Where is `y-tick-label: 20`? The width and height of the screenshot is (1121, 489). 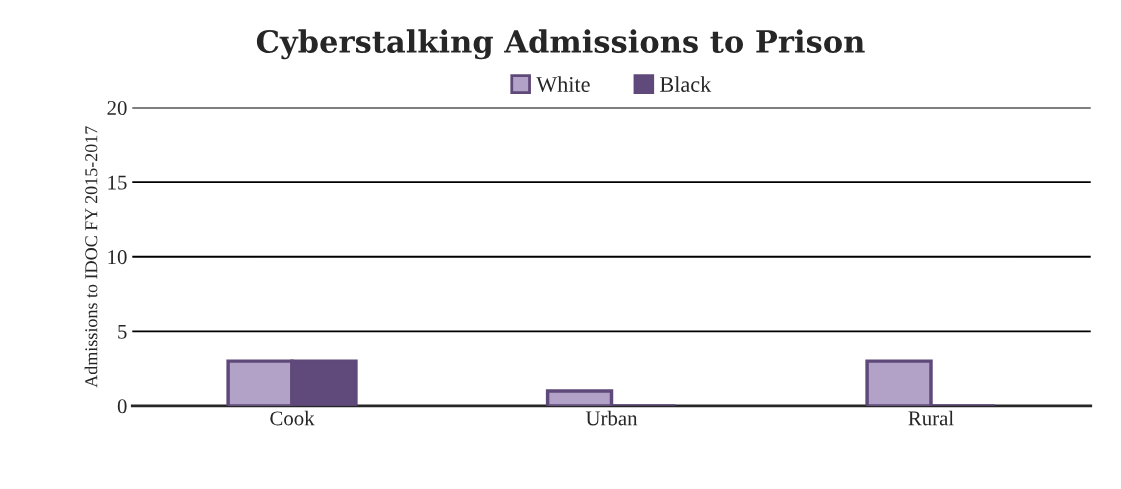 y-tick-label: 20 is located at coordinates (117, 108).